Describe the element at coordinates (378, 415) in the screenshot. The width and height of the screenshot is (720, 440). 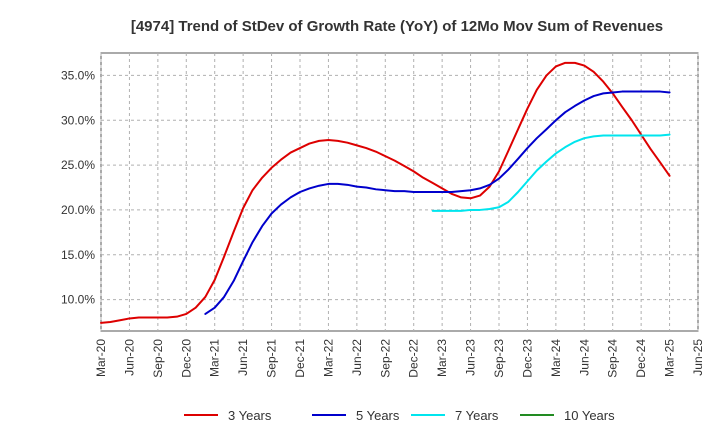
I see `legend-label-5-years: 5 Years` at that location.